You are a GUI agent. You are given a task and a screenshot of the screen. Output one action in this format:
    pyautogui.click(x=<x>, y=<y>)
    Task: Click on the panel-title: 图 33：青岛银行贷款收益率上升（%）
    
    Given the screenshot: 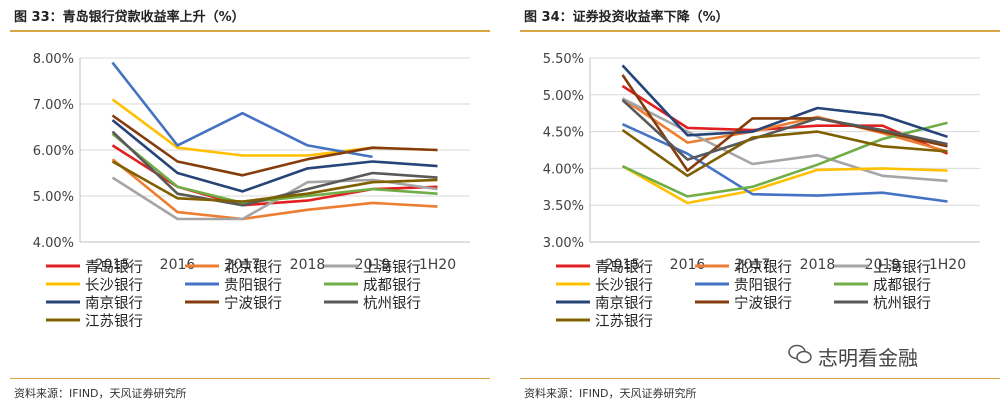 What is the action you would take?
    pyautogui.click(x=129, y=17)
    